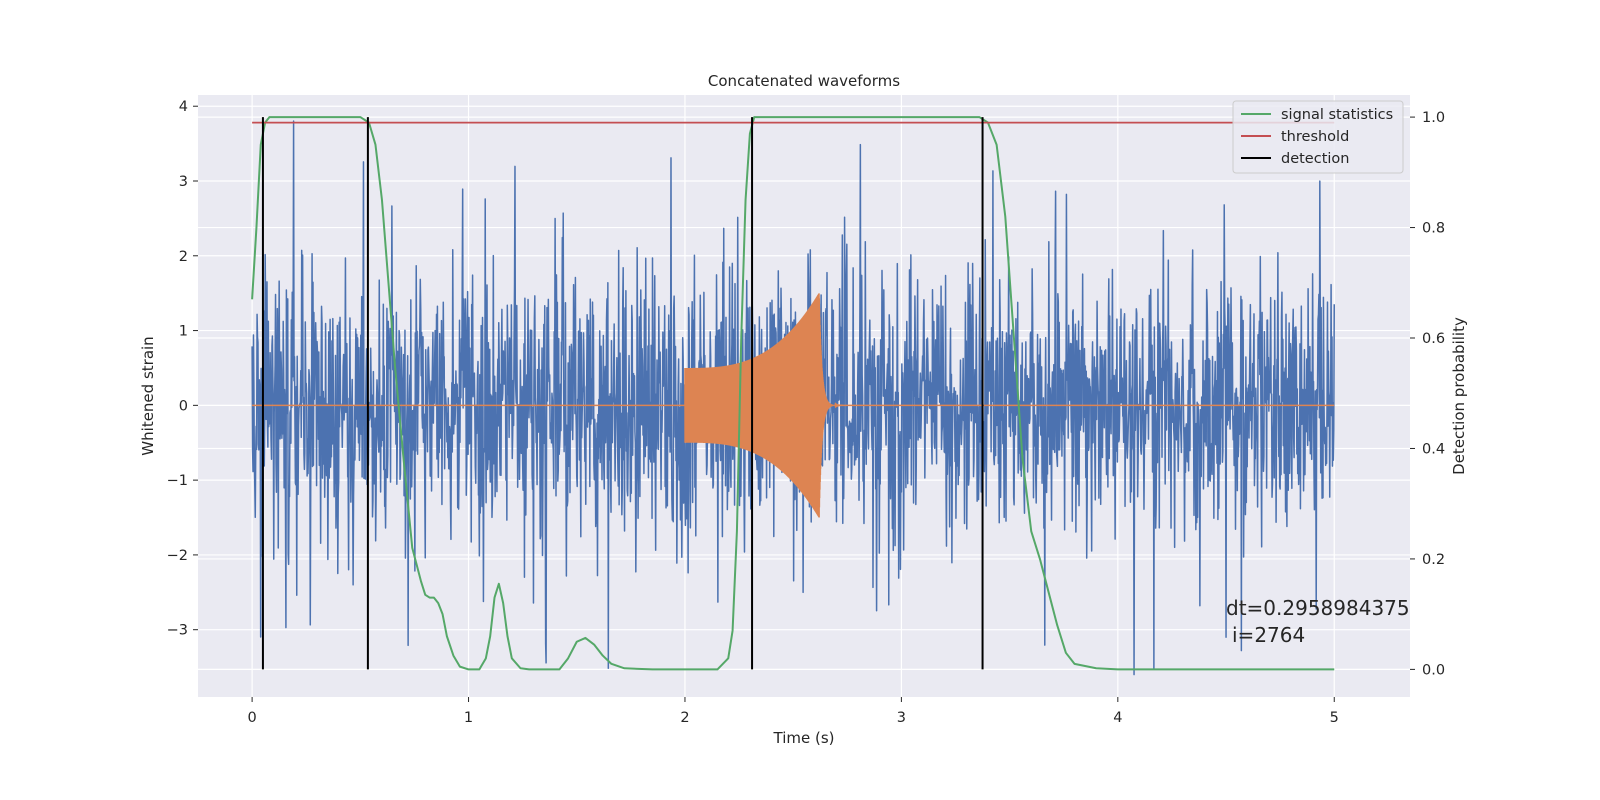 Image resolution: width=1600 pixels, height=800 pixels. I want to click on y-axis-label: Whitened strain, so click(148, 395).